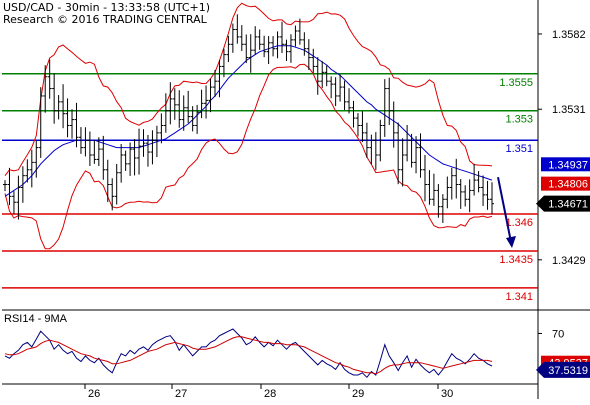  Describe the element at coordinates (568, 165) in the screenshot. I see `price-badge-label: 1.34937` at that location.